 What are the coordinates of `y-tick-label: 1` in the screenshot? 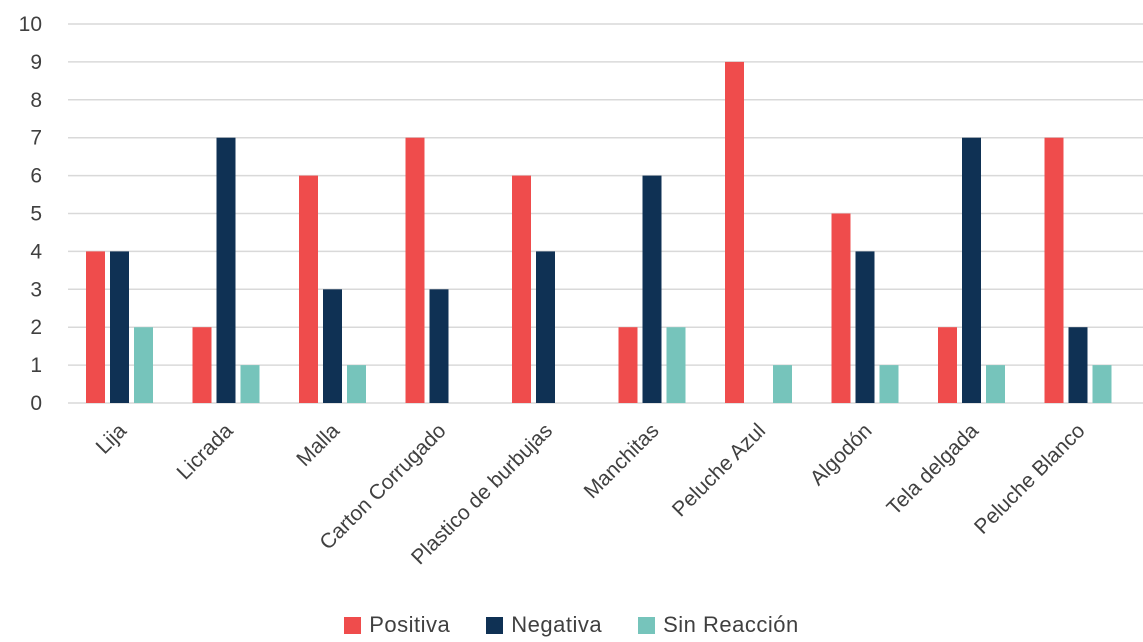 It's located at (36, 365).